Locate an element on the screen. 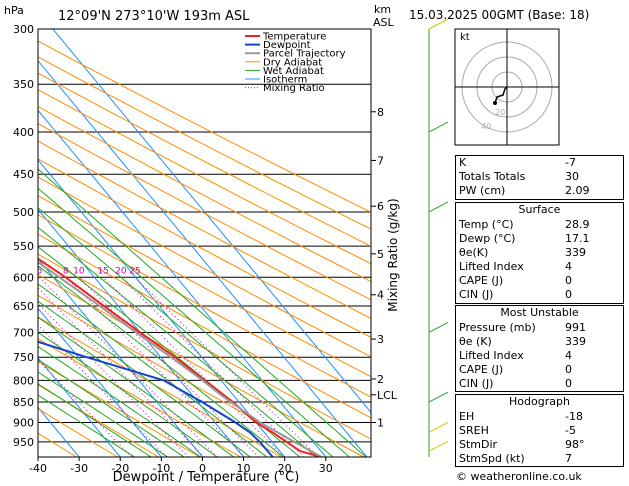 This screenshot has height=486, width=629. x-tick-label: 10 is located at coordinates (244, 468).